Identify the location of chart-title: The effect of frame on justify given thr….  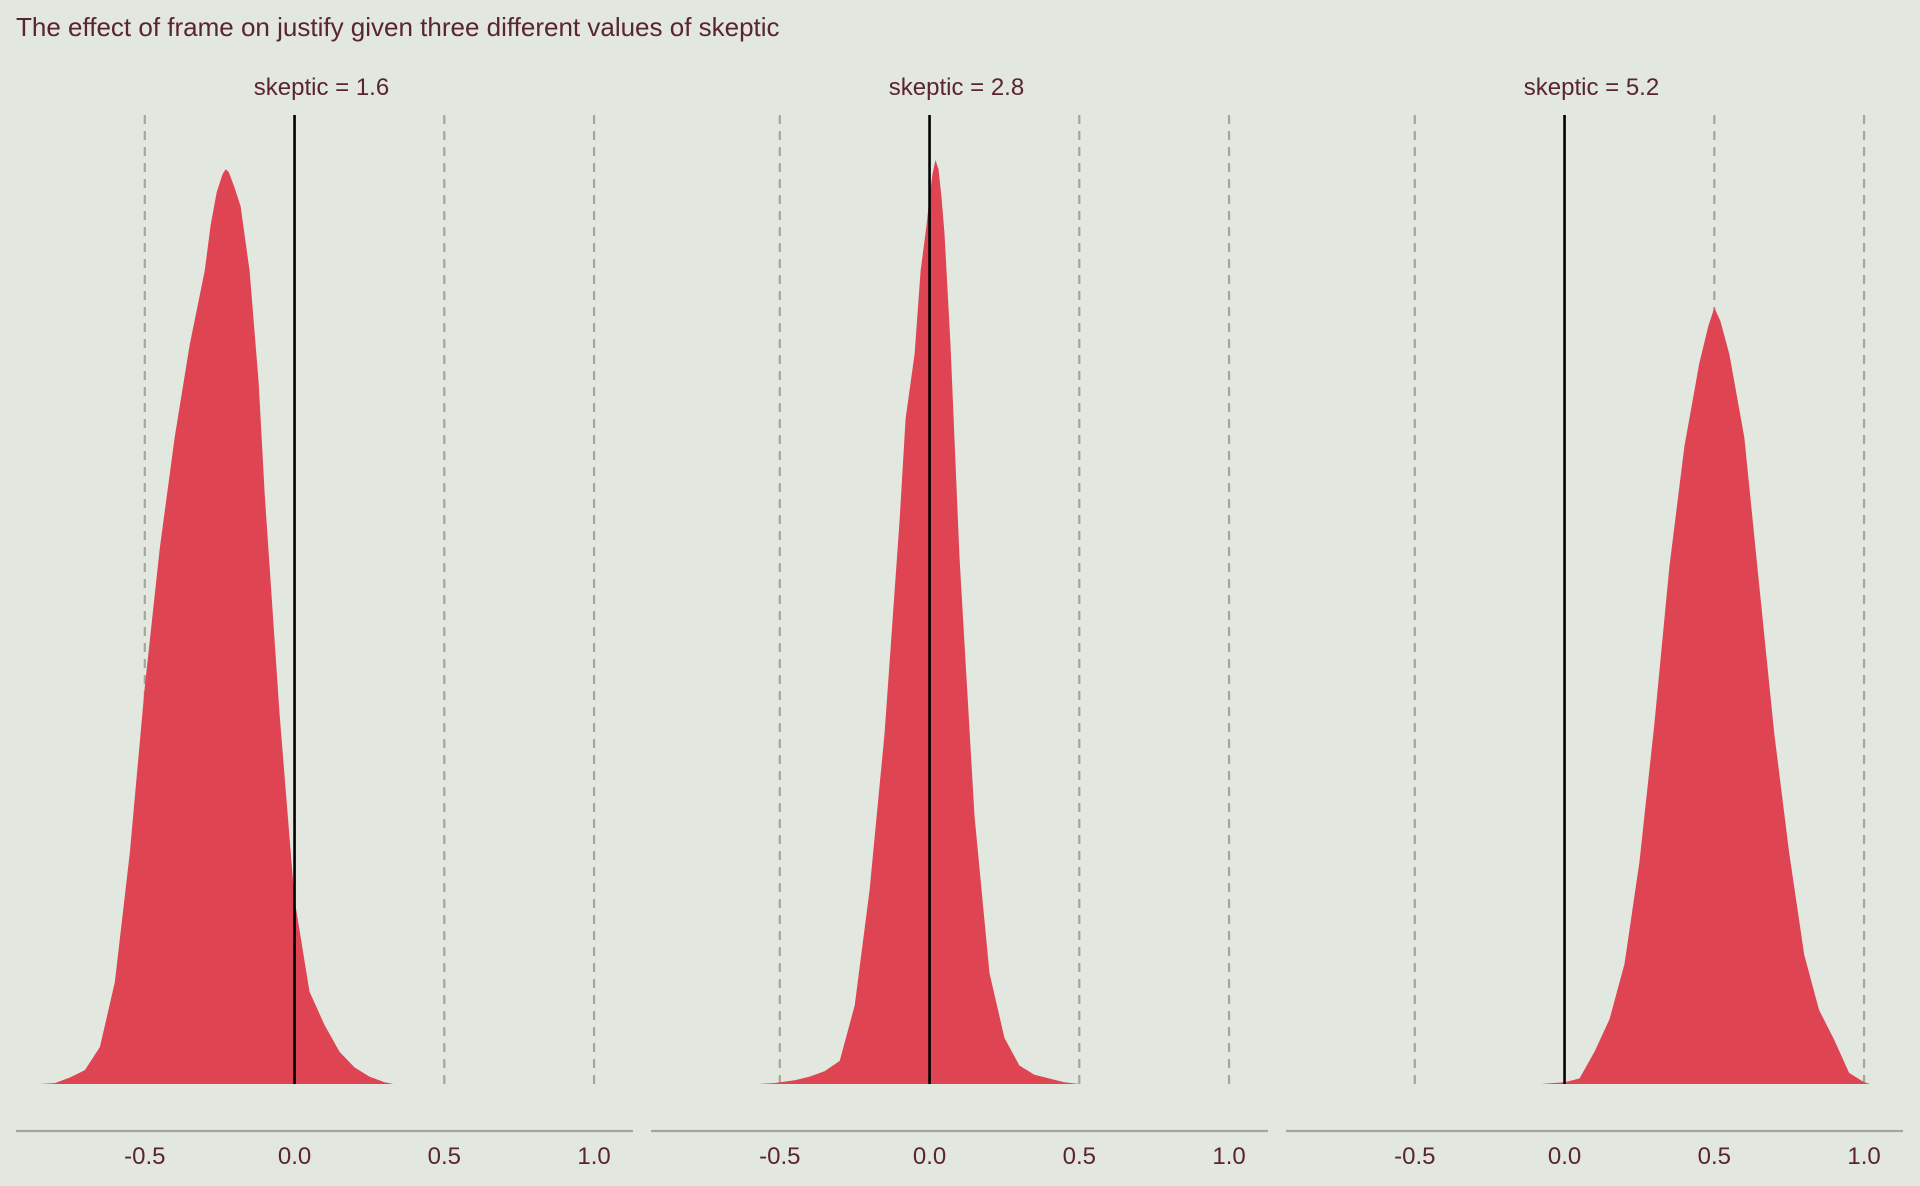
(398, 27).